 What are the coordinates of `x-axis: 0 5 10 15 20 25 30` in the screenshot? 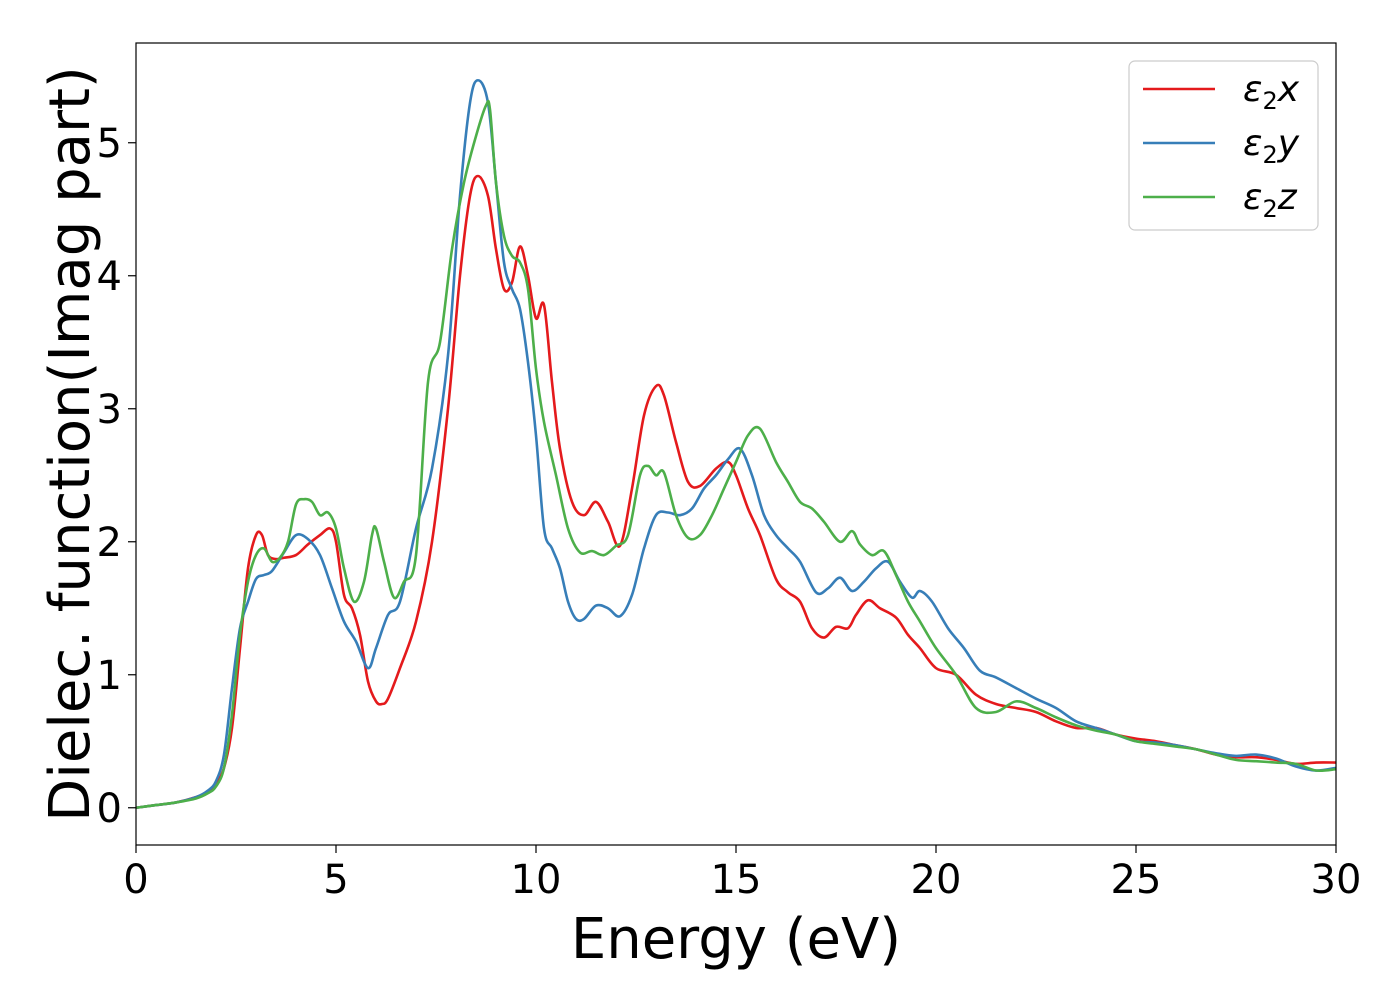 It's located at (742, 874).